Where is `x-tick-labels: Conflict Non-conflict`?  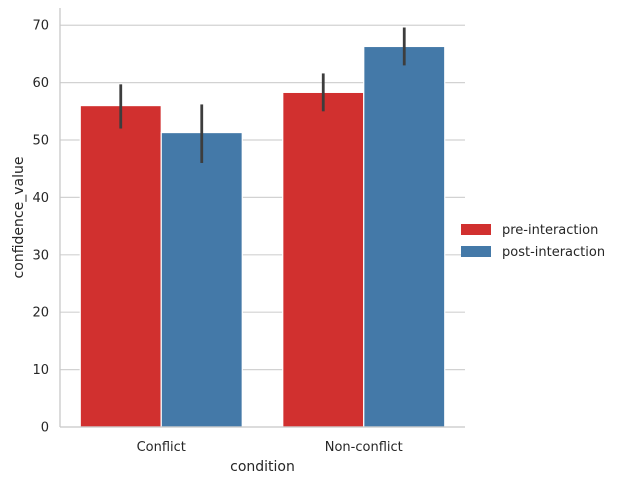
x-tick-labels: Conflict Non-conflict is located at coordinates (270, 447).